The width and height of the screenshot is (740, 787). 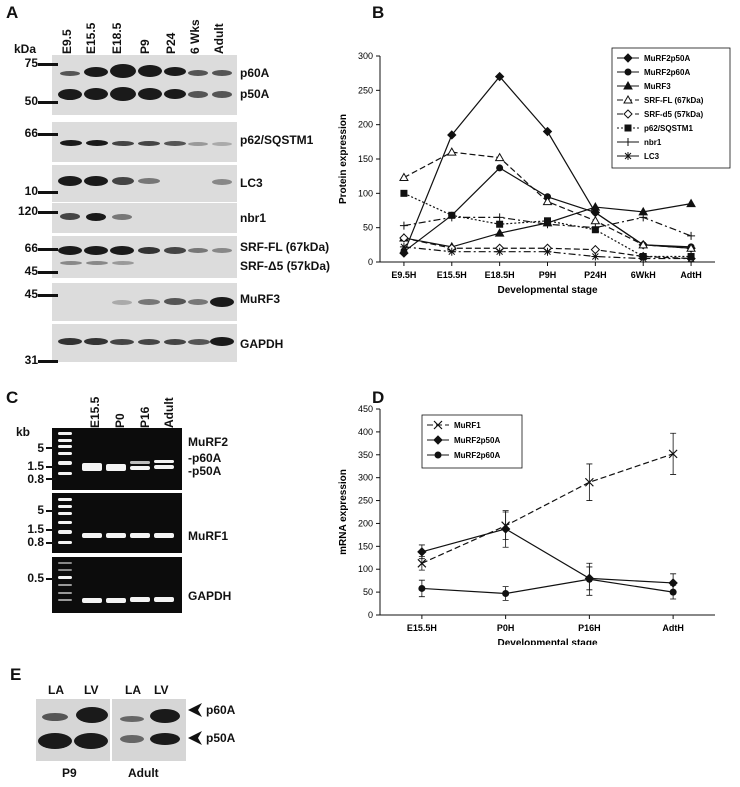 What do you see at coordinates (668, 128) in the screenshot?
I see `legend-label: p62/SQSTM1` at bounding box center [668, 128].